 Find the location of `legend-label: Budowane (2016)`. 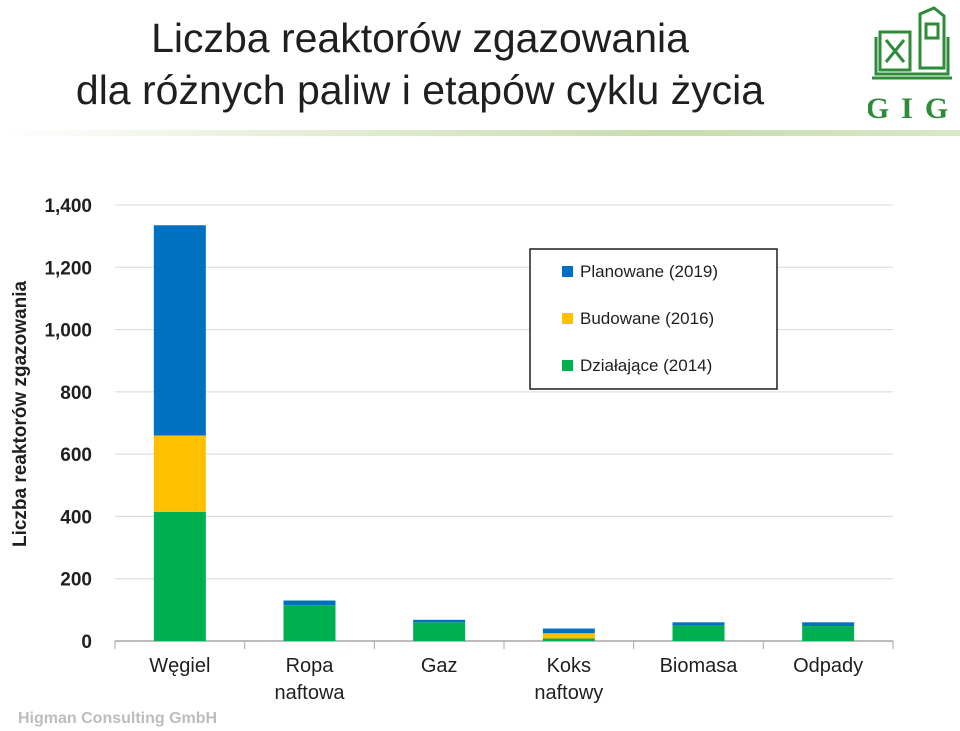

legend-label: Budowane (2016) is located at coordinates (647, 318).